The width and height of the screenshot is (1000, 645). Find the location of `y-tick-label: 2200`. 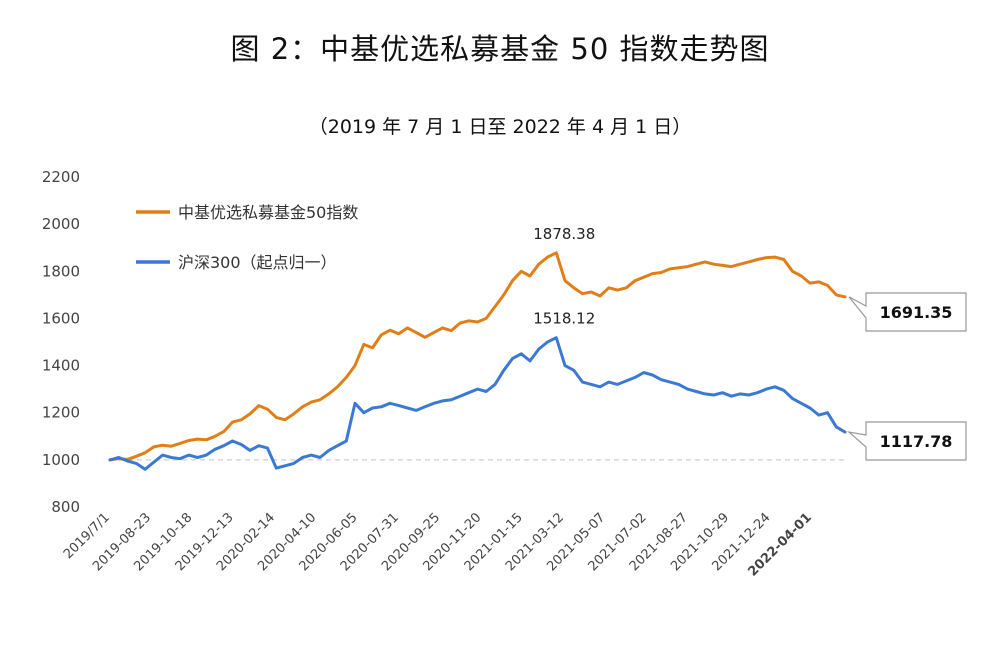

y-tick-label: 2200 is located at coordinates (61, 177).